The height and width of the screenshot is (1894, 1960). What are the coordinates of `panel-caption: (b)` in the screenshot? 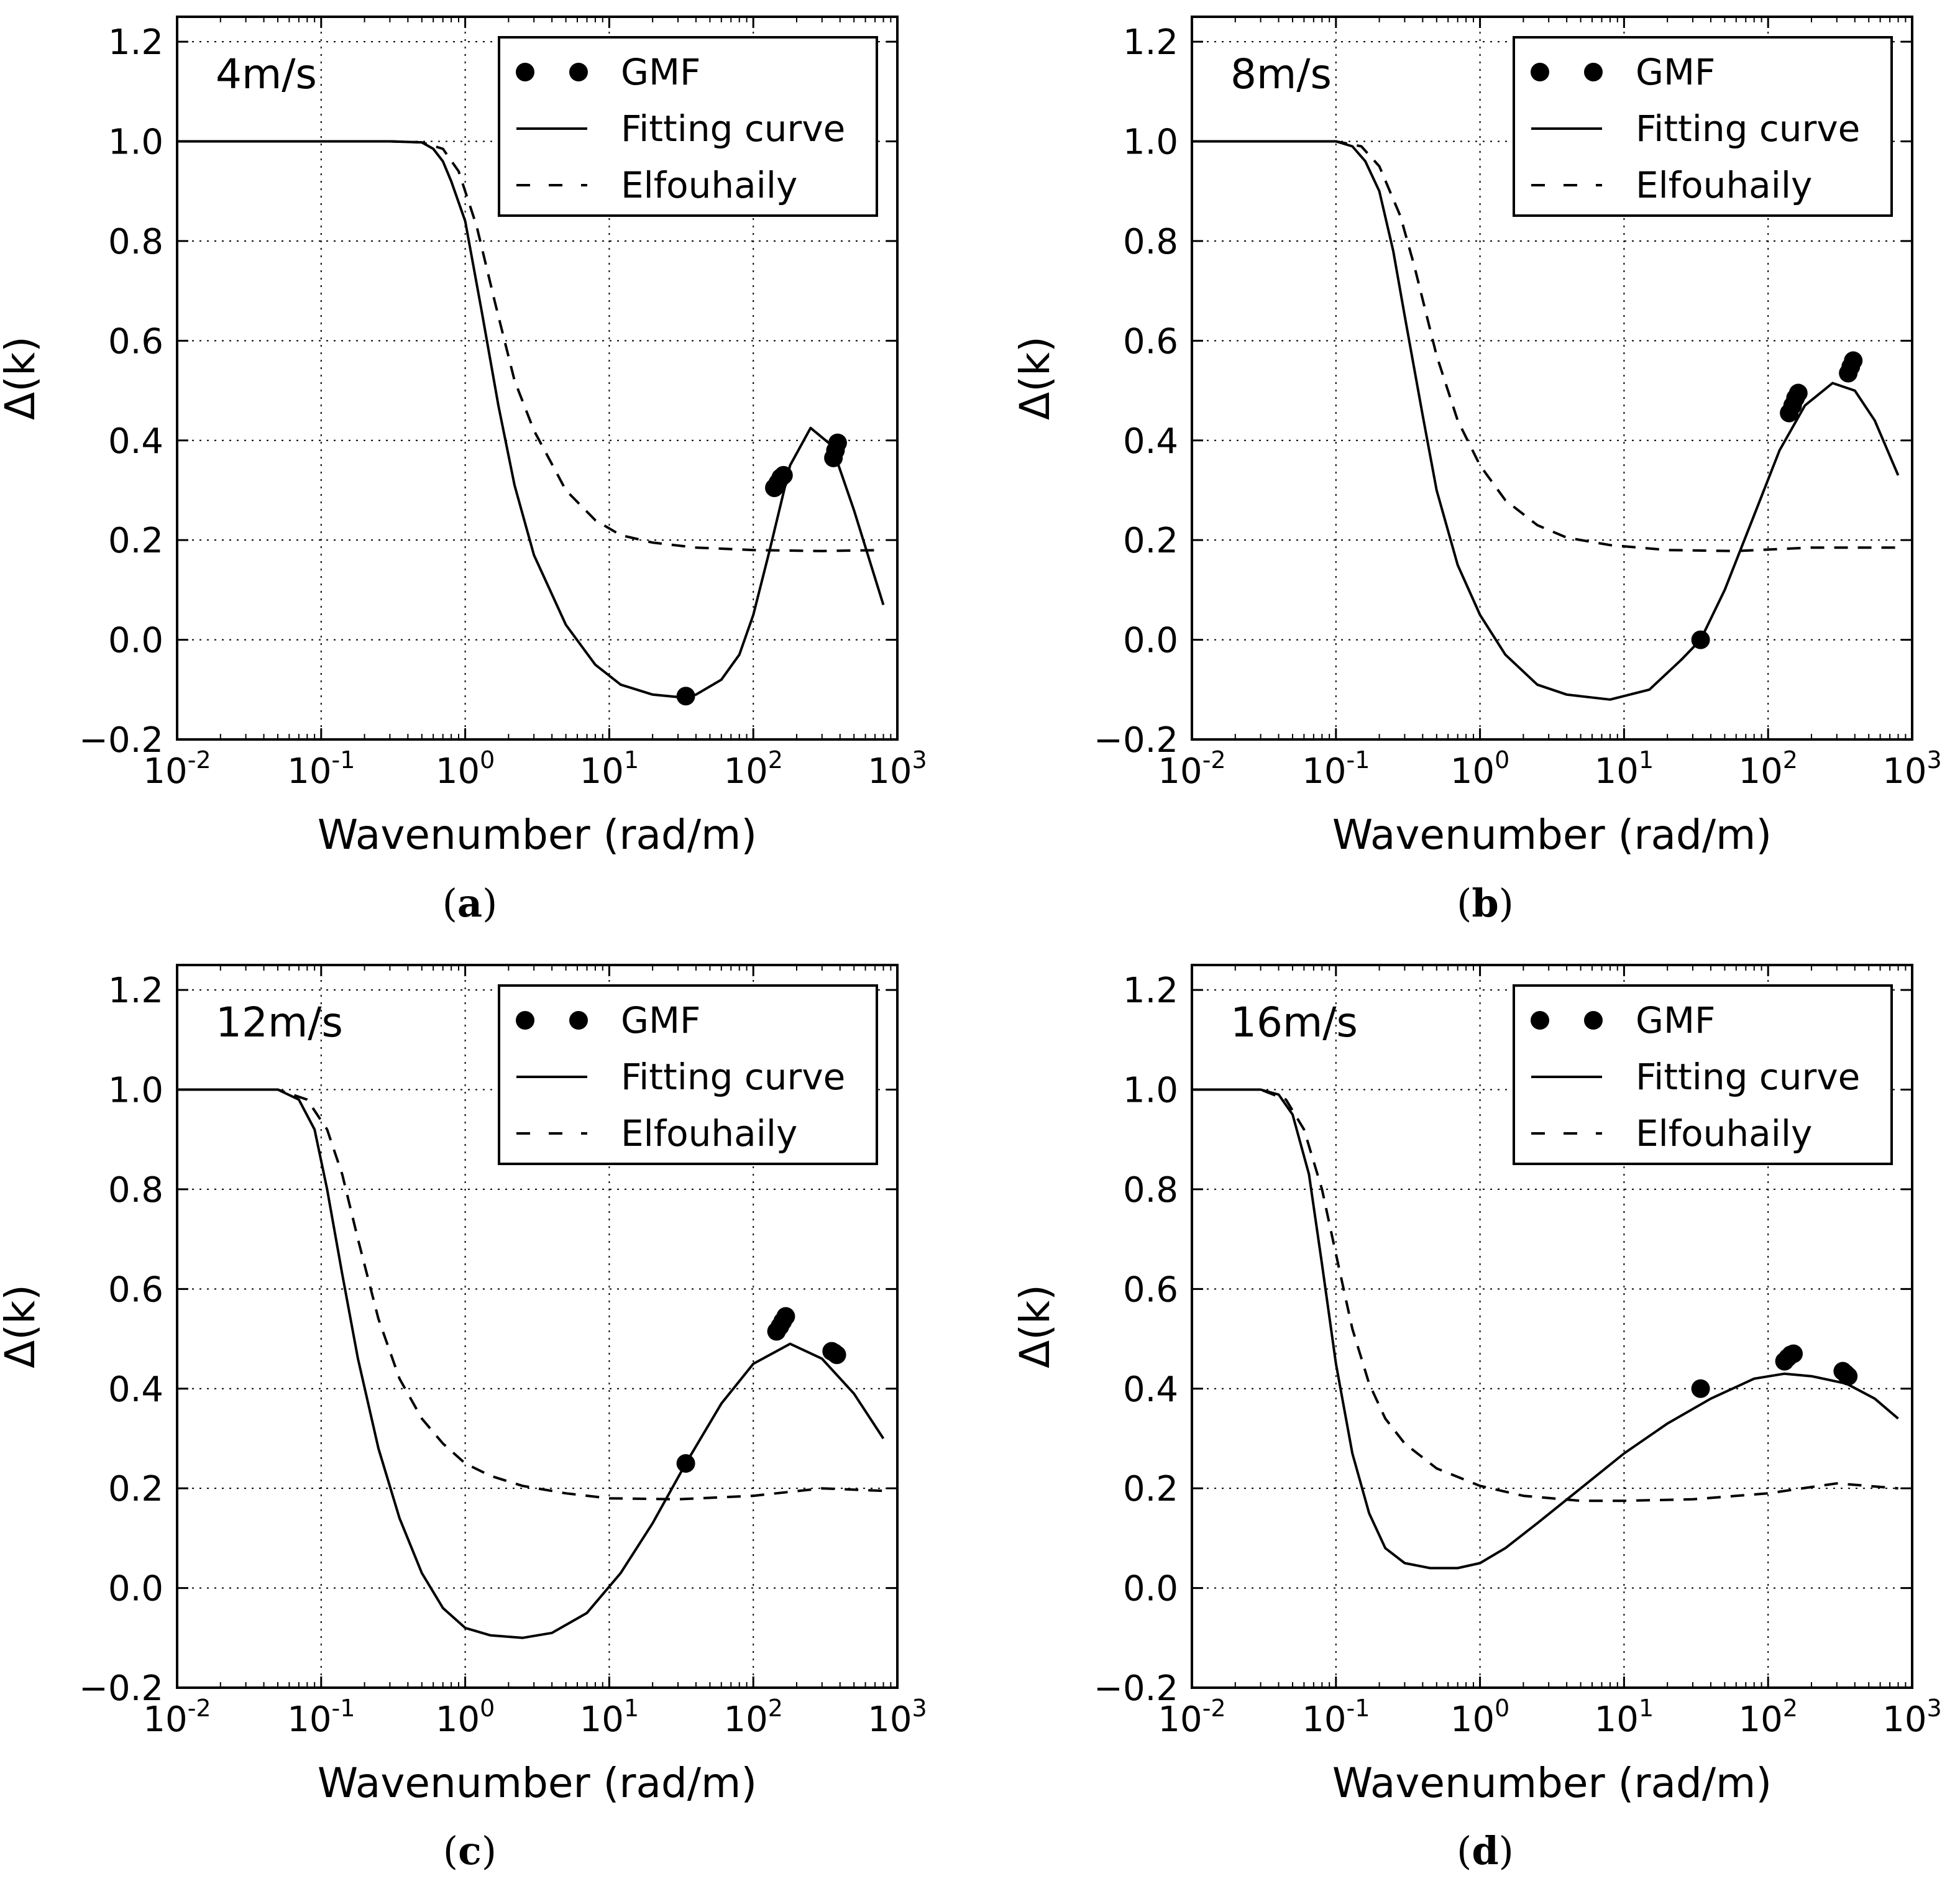 It's located at (1485, 903).